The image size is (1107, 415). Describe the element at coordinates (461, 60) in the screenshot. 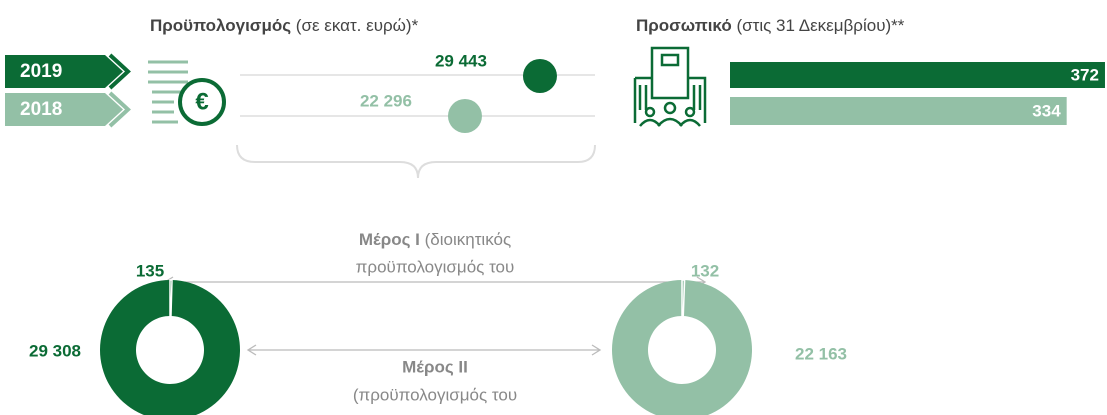

I see `budget-value: 29 443` at that location.